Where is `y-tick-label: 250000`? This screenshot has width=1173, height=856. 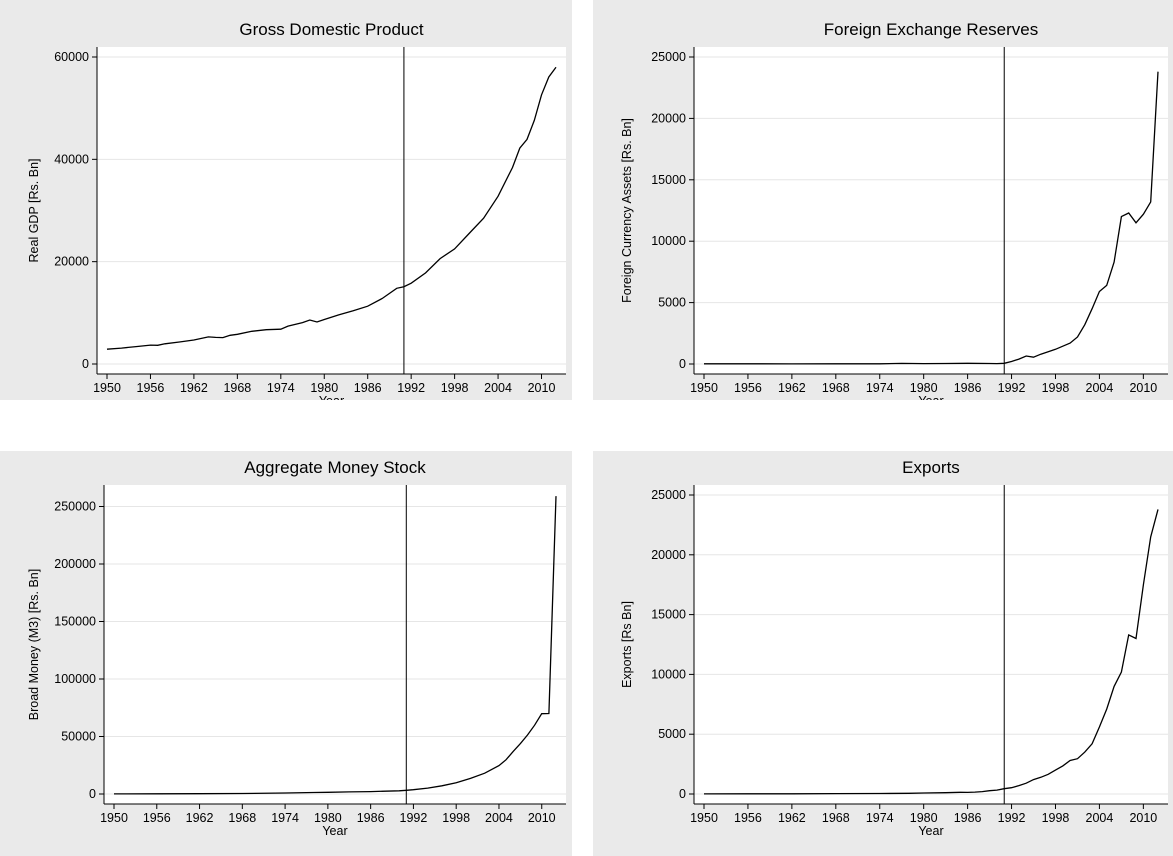
y-tick-label: 250000 is located at coordinates (75, 507).